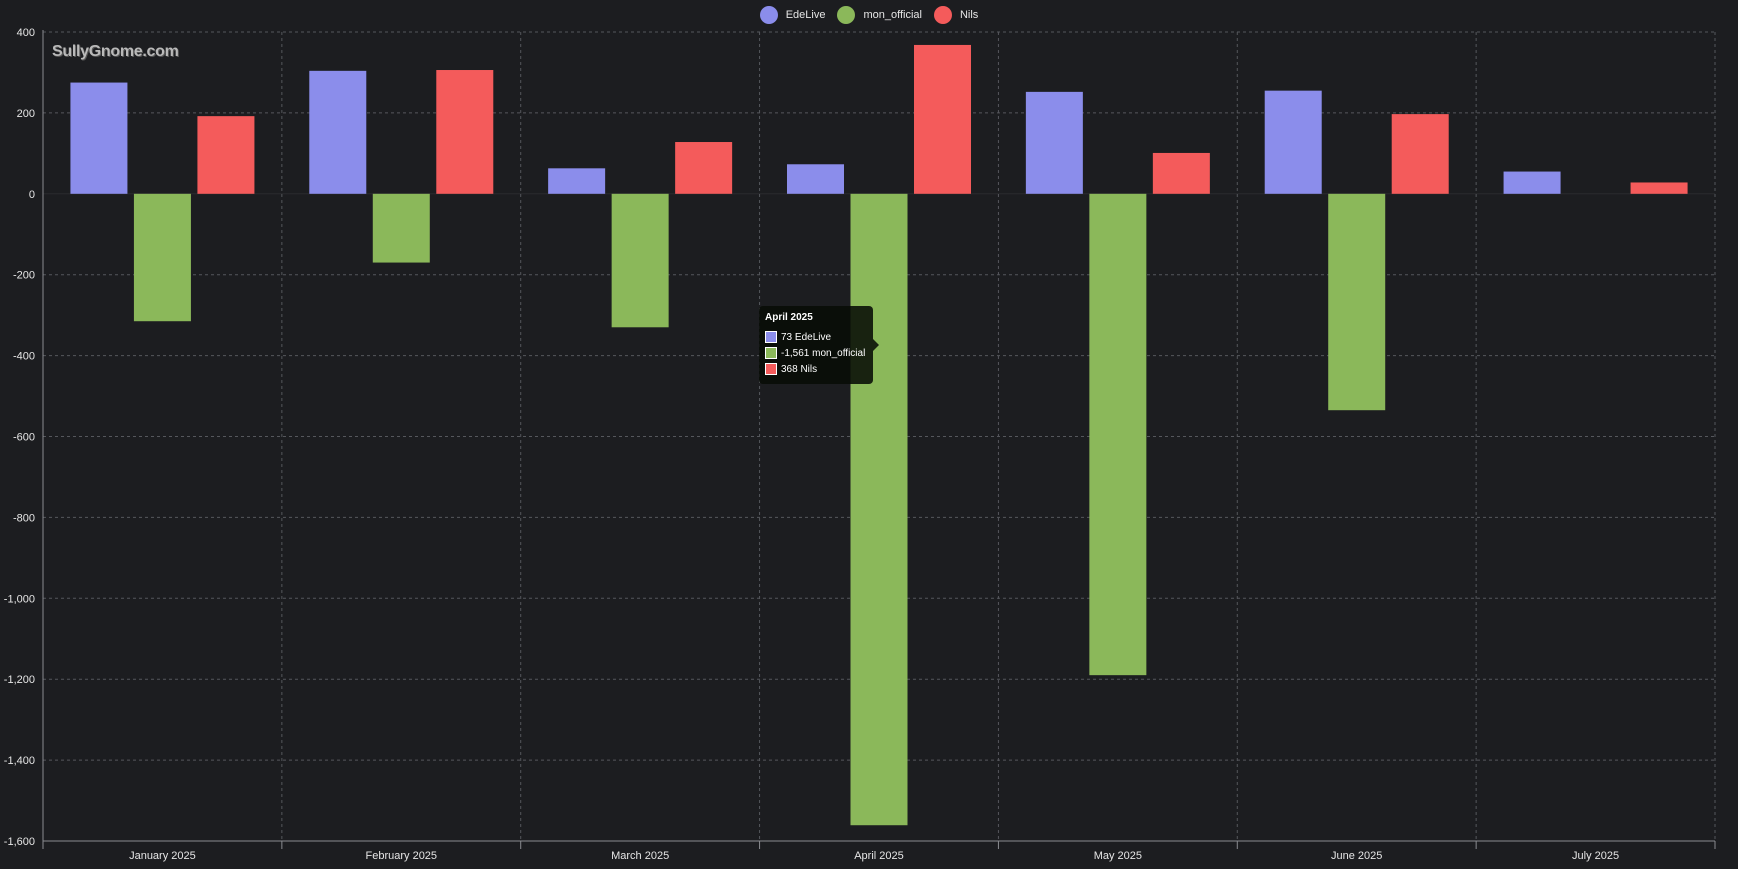 The image size is (1738, 869). I want to click on x-tick-label: April 2025, so click(879, 856).